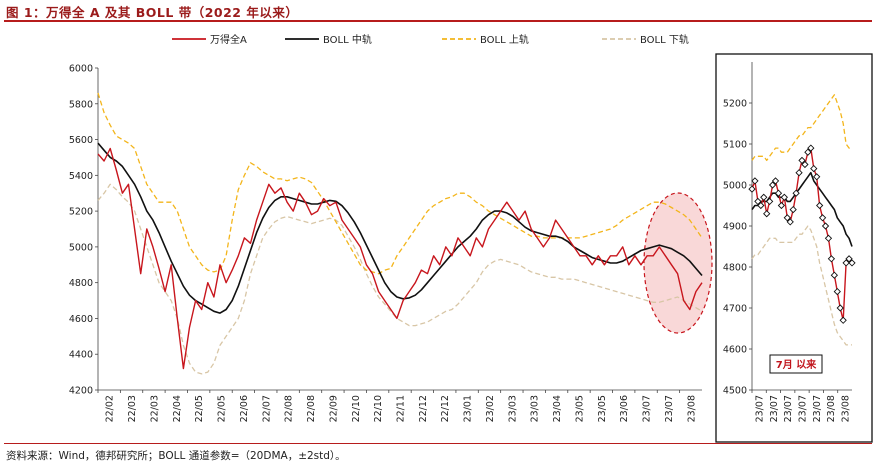 The height and width of the screenshot is (466, 876). What do you see at coordinates (678, 263) in the screenshot?
I see `highlight-ellipse` at bounding box center [678, 263].